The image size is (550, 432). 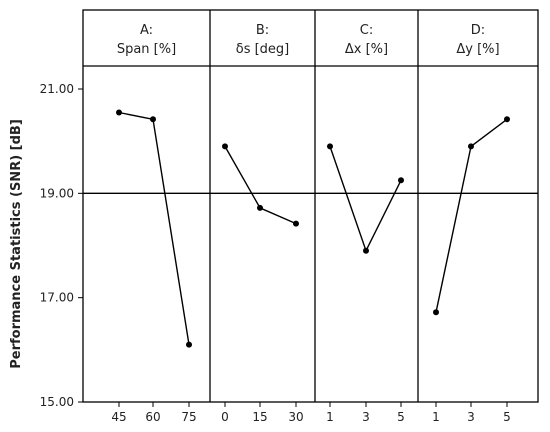 I want to click on x-tick-label: 45, so click(x=118, y=417).